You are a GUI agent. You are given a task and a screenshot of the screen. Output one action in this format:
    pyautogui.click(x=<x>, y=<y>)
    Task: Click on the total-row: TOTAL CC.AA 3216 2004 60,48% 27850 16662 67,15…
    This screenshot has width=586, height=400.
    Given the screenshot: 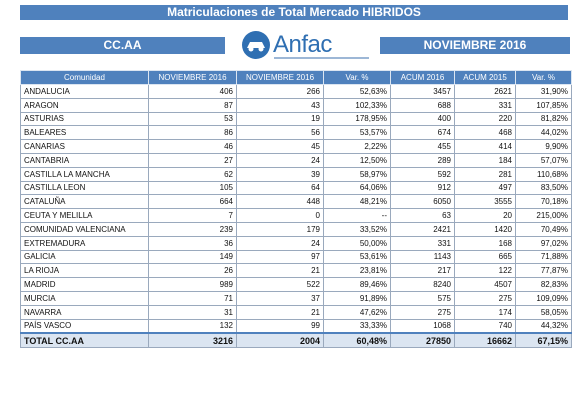 What is the action you would take?
    pyautogui.click(x=296, y=340)
    